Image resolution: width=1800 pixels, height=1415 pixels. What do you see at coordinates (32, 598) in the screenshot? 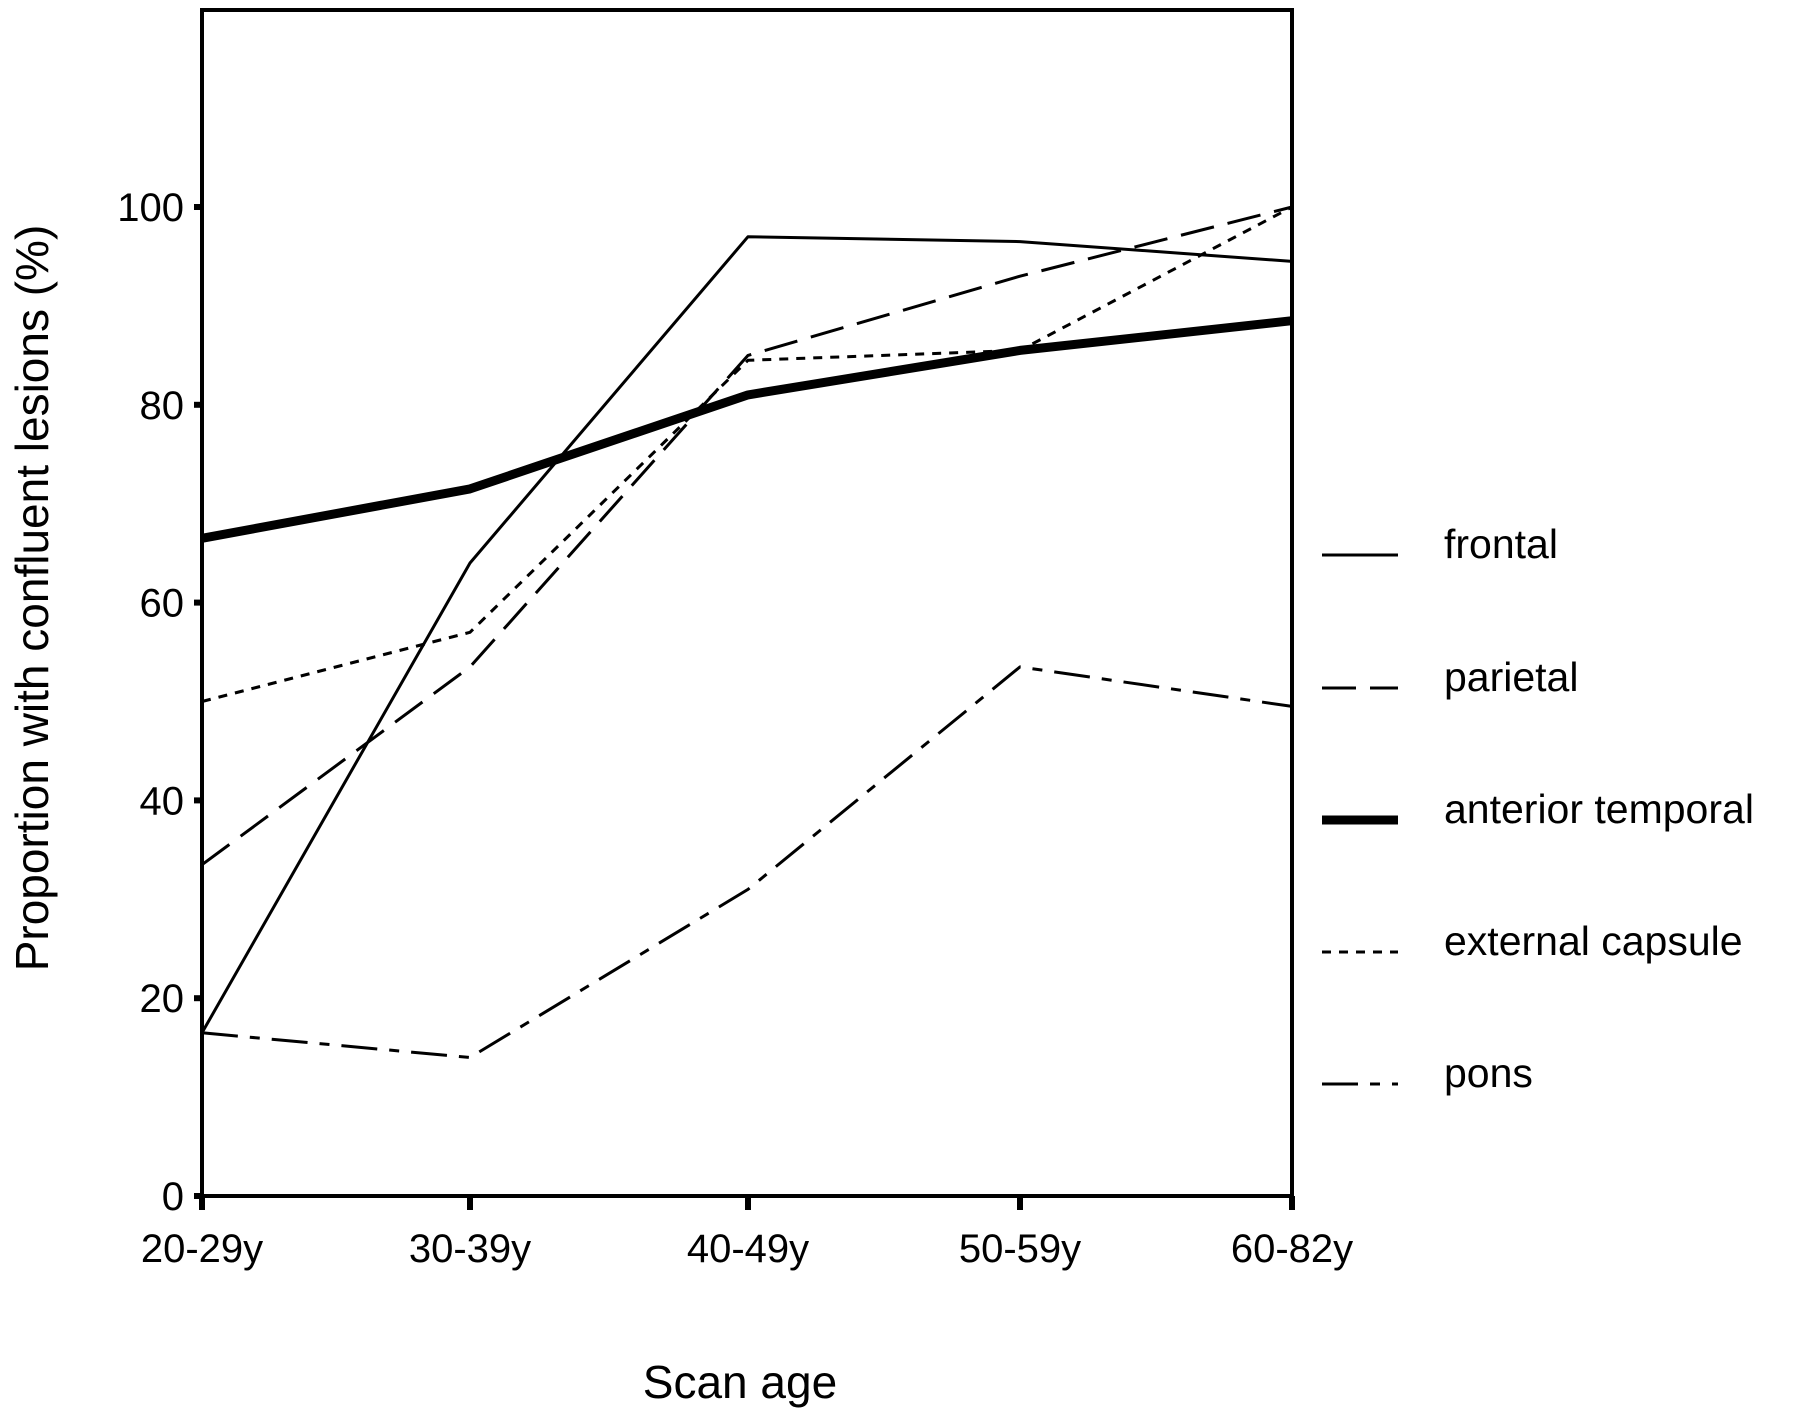
I see `y-axis-title: Proportion with confluent lesions (%)` at bounding box center [32, 598].